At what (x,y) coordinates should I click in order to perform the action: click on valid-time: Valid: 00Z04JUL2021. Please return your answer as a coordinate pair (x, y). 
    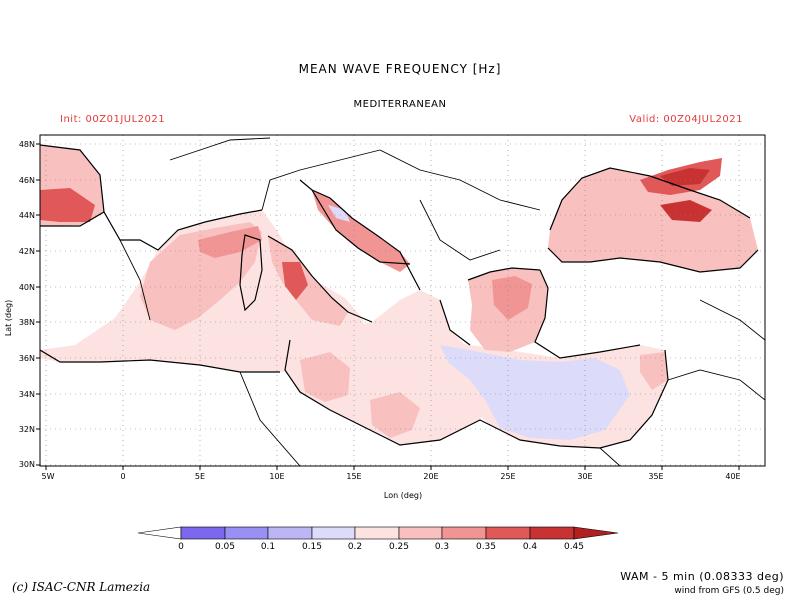
    Looking at the image, I should click on (686, 119).